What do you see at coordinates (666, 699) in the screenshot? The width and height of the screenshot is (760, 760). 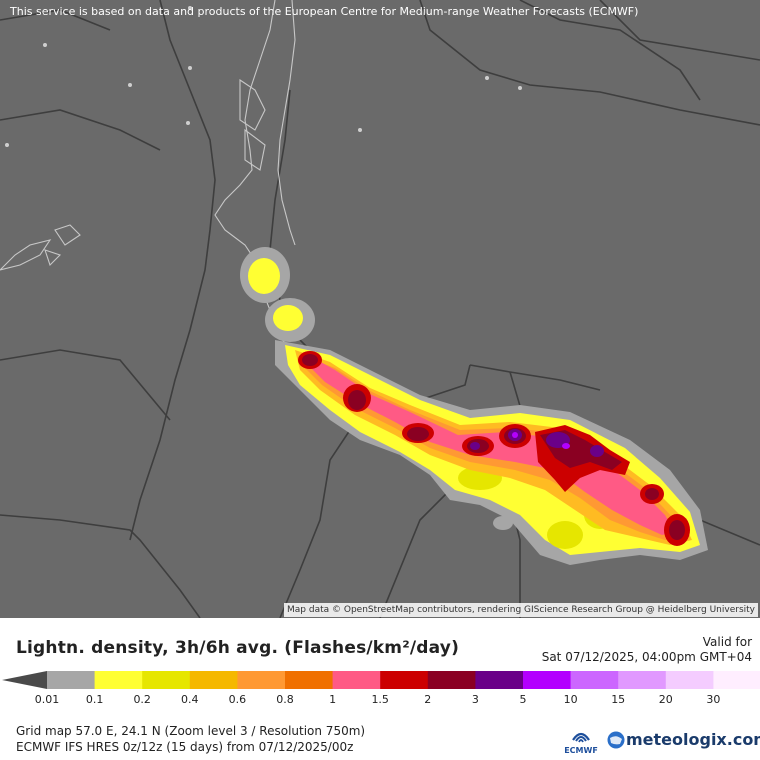 I see `legend-tick-label: 20` at bounding box center [666, 699].